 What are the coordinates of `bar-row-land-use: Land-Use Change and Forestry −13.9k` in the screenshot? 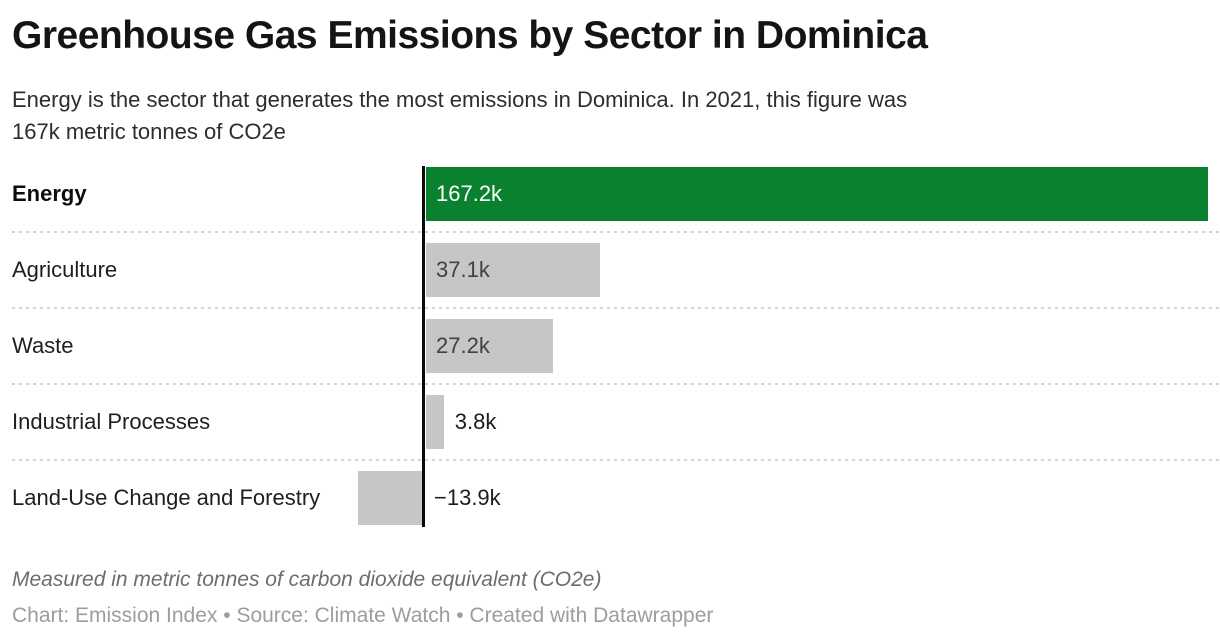 It's located at (616, 497).